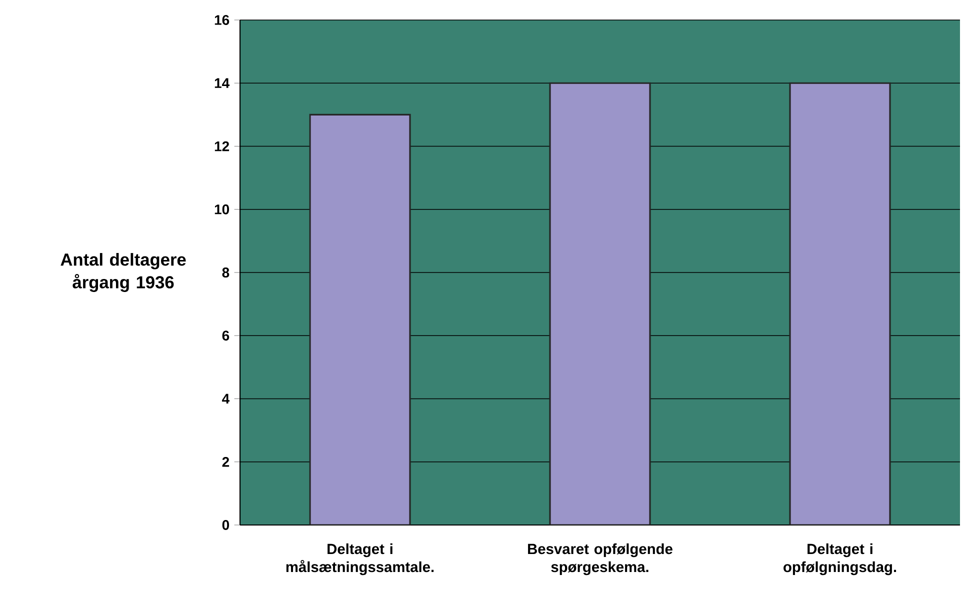 The image size is (970, 602). What do you see at coordinates (226, 335) in the screenshot?
I see `y-tick-label: 6` at bounding box center [226, 335].